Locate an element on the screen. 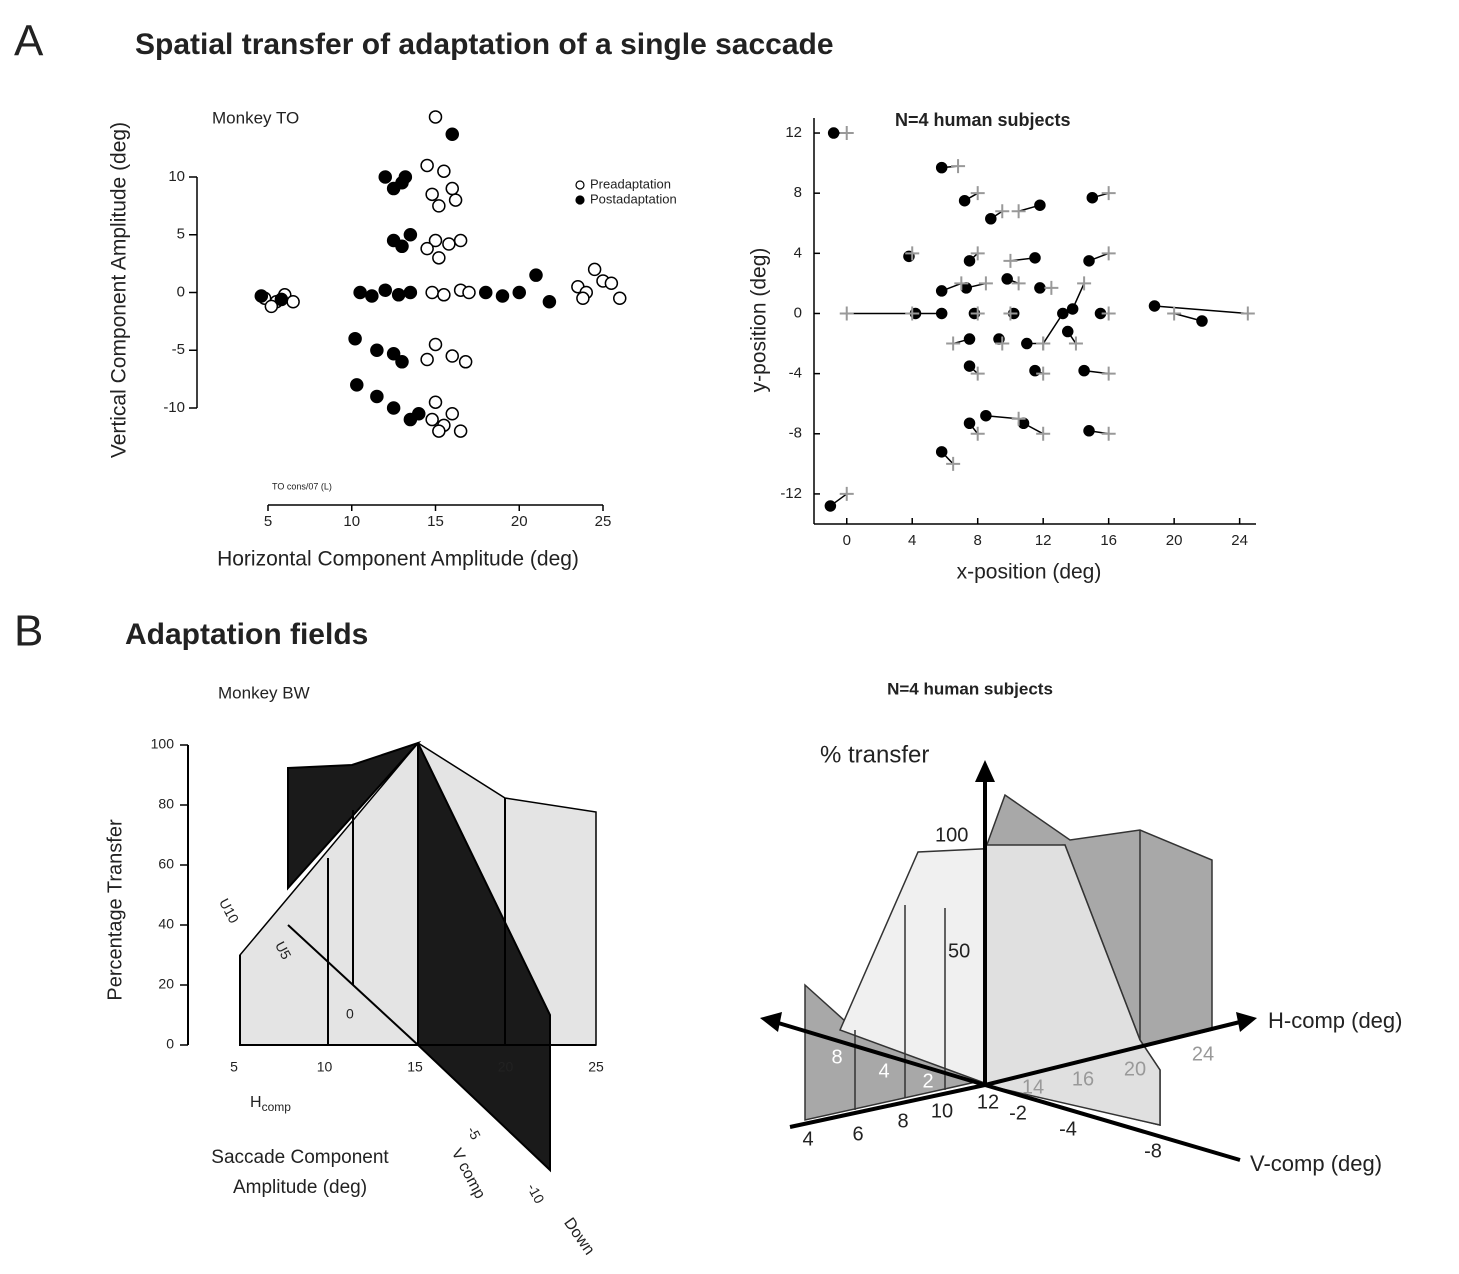 The width and height of the screenshot is (1459, 1274). v-tick: -10 is located at coordinates (536, 1194).